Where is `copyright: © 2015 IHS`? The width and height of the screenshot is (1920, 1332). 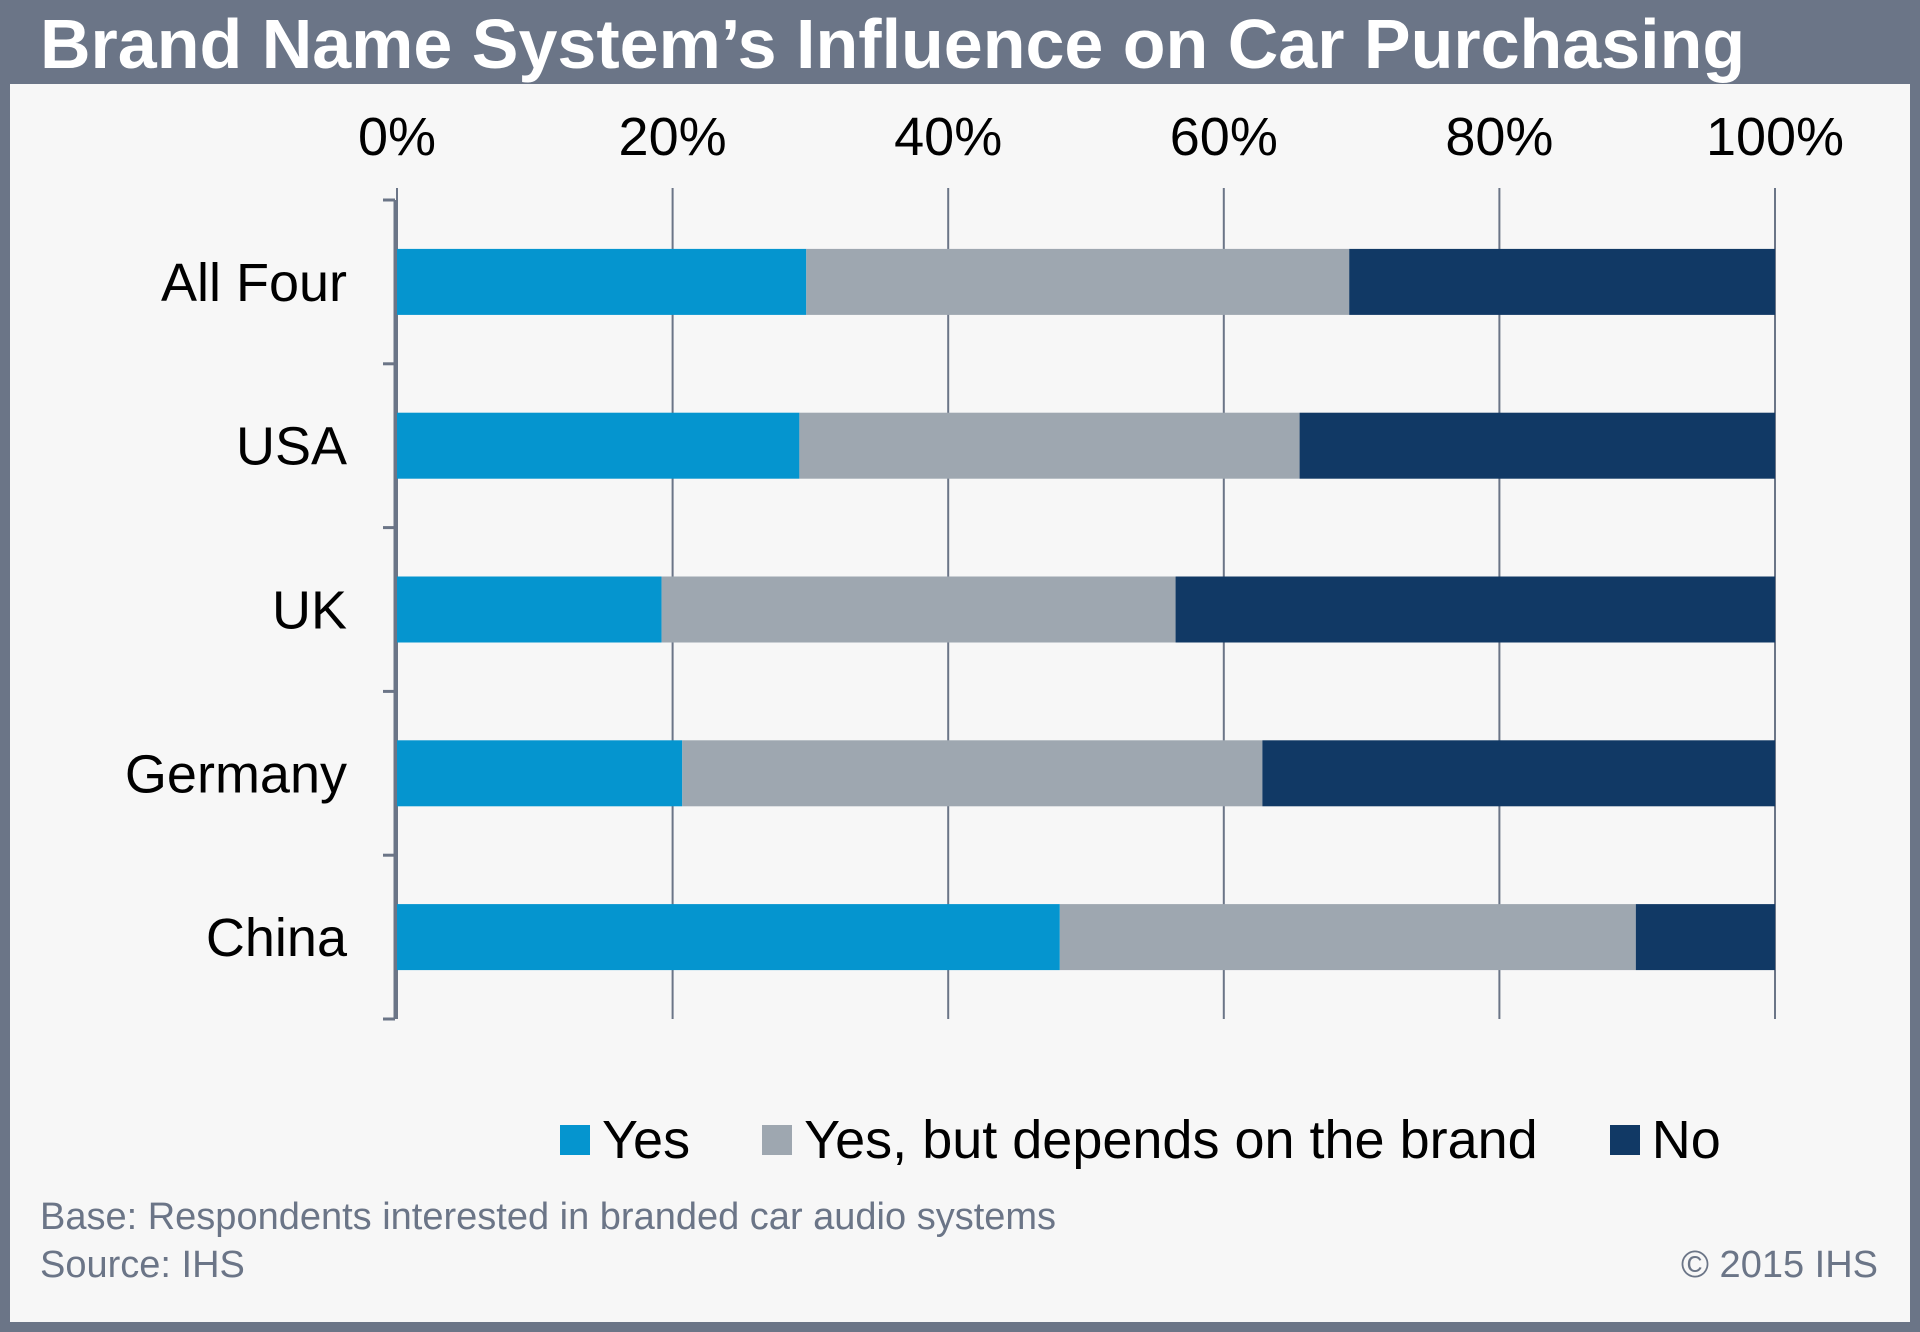 copyright: © 2015 IHS is located at coordinates (1779, 1265).